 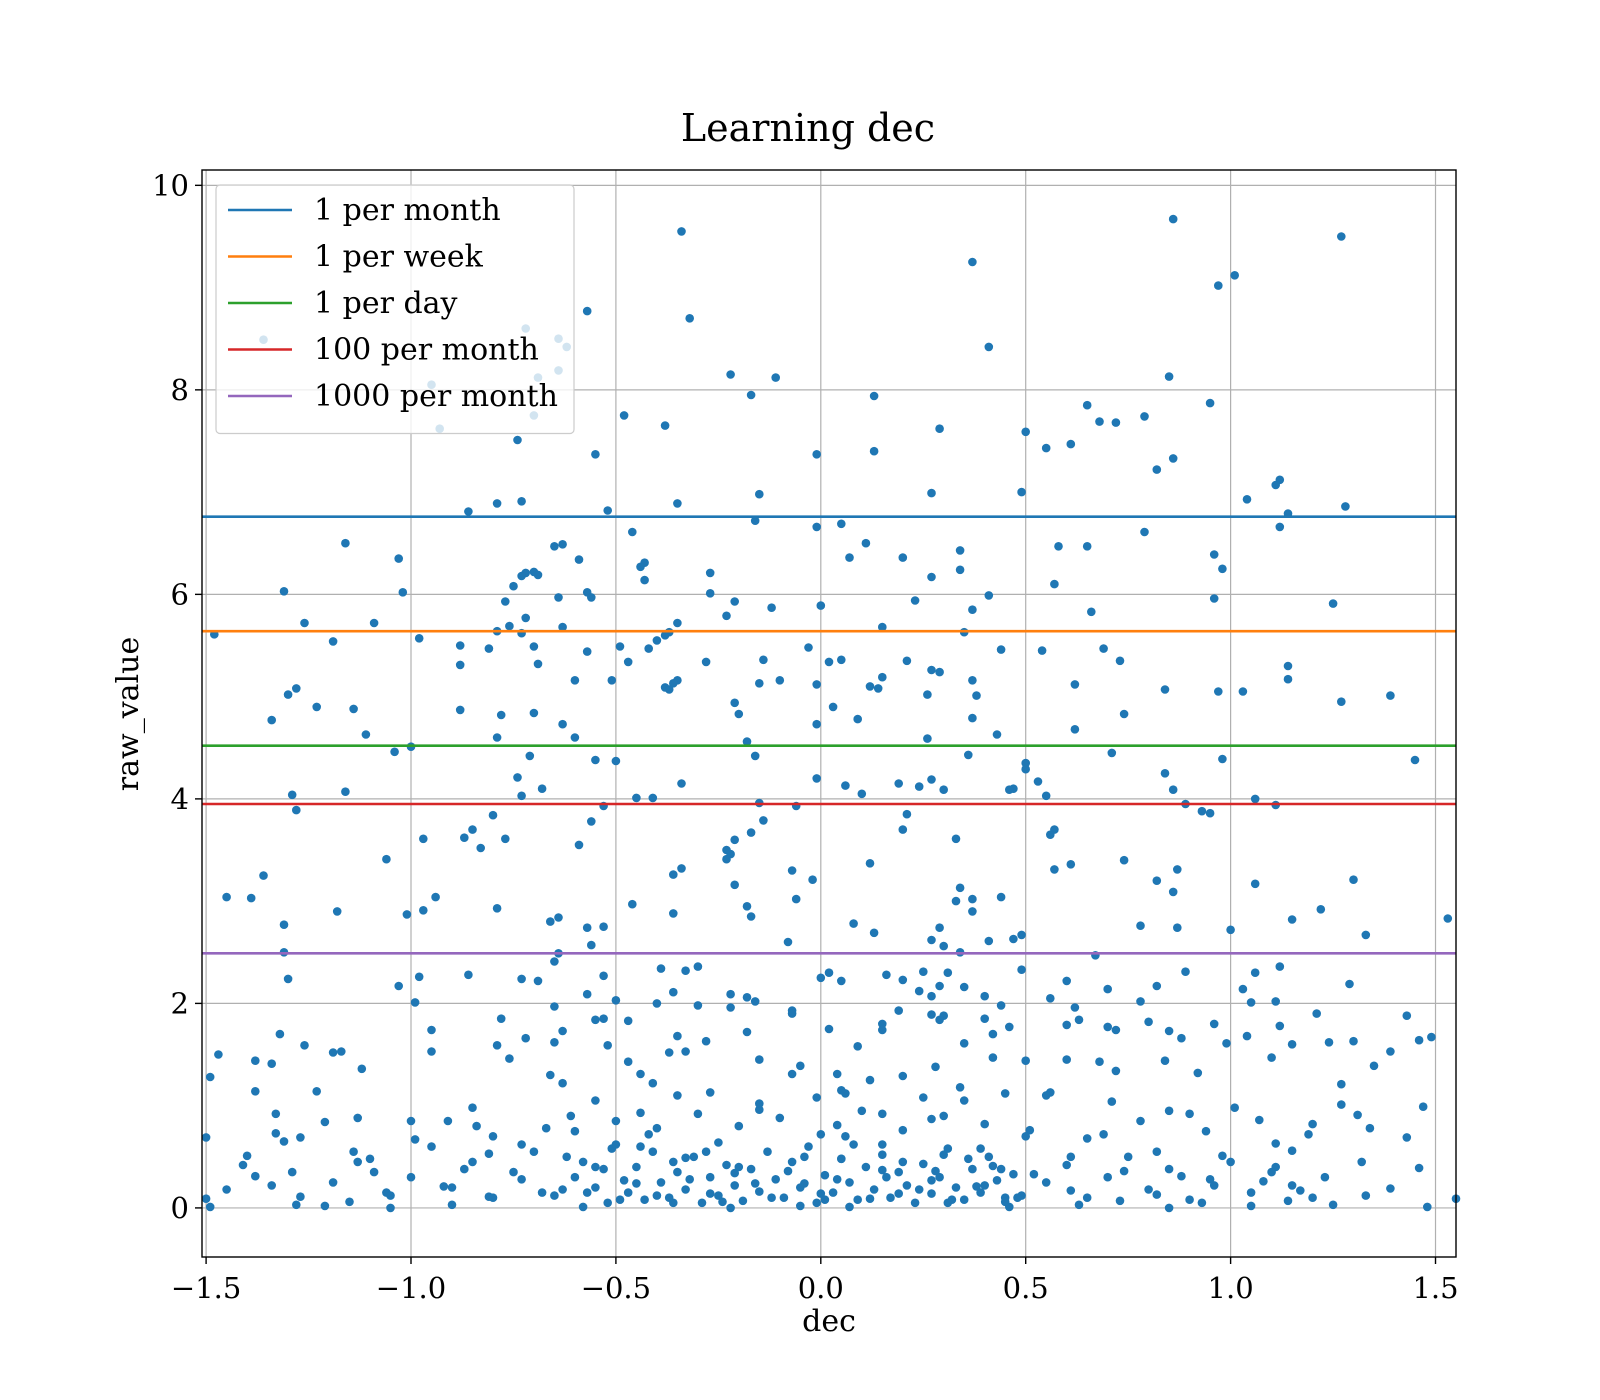 What do you see at coordinates (1026, 1288) in the screenshot?
I see `x-tick-label: 0.5` at bounding box center [1026, 1288].